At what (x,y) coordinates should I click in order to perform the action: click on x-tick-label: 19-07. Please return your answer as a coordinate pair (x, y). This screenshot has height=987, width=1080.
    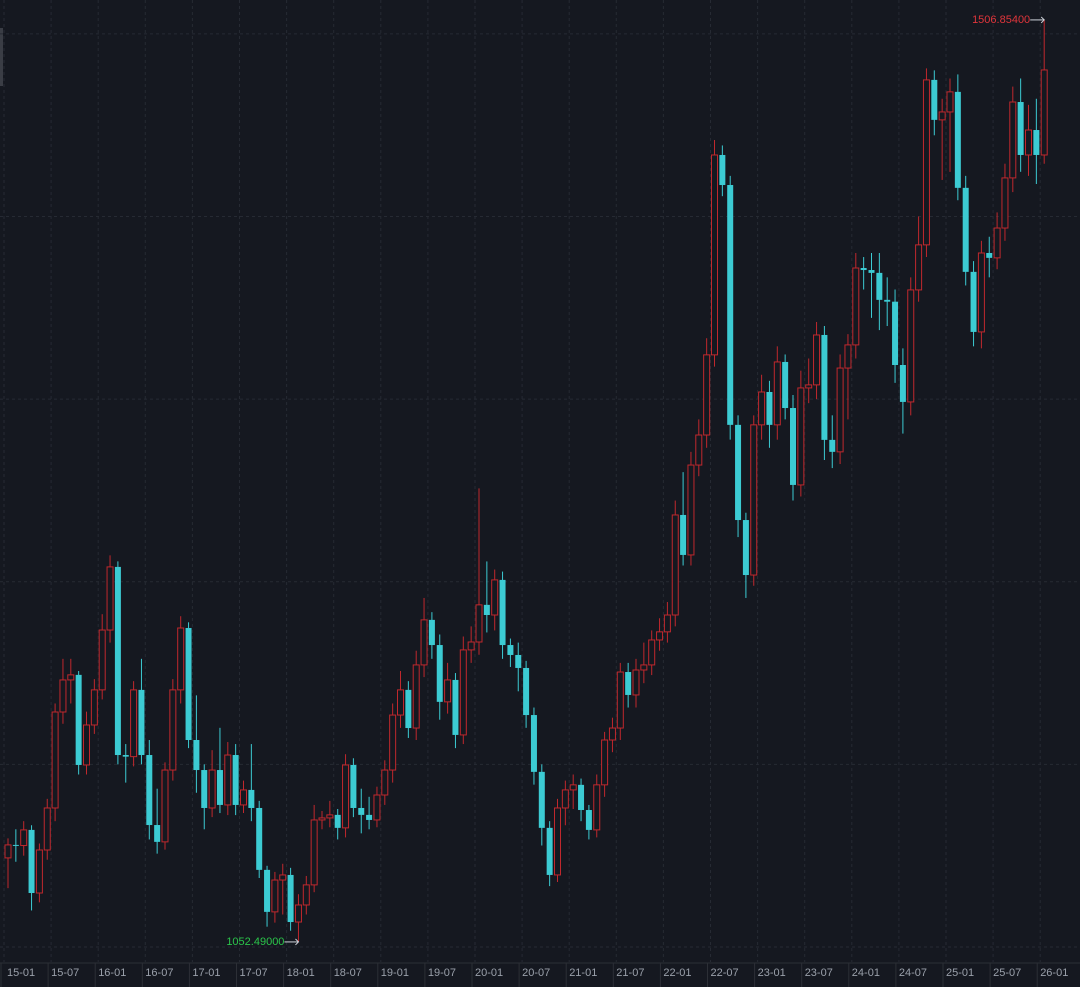
    Looking at the image, I should click on (442, 973).